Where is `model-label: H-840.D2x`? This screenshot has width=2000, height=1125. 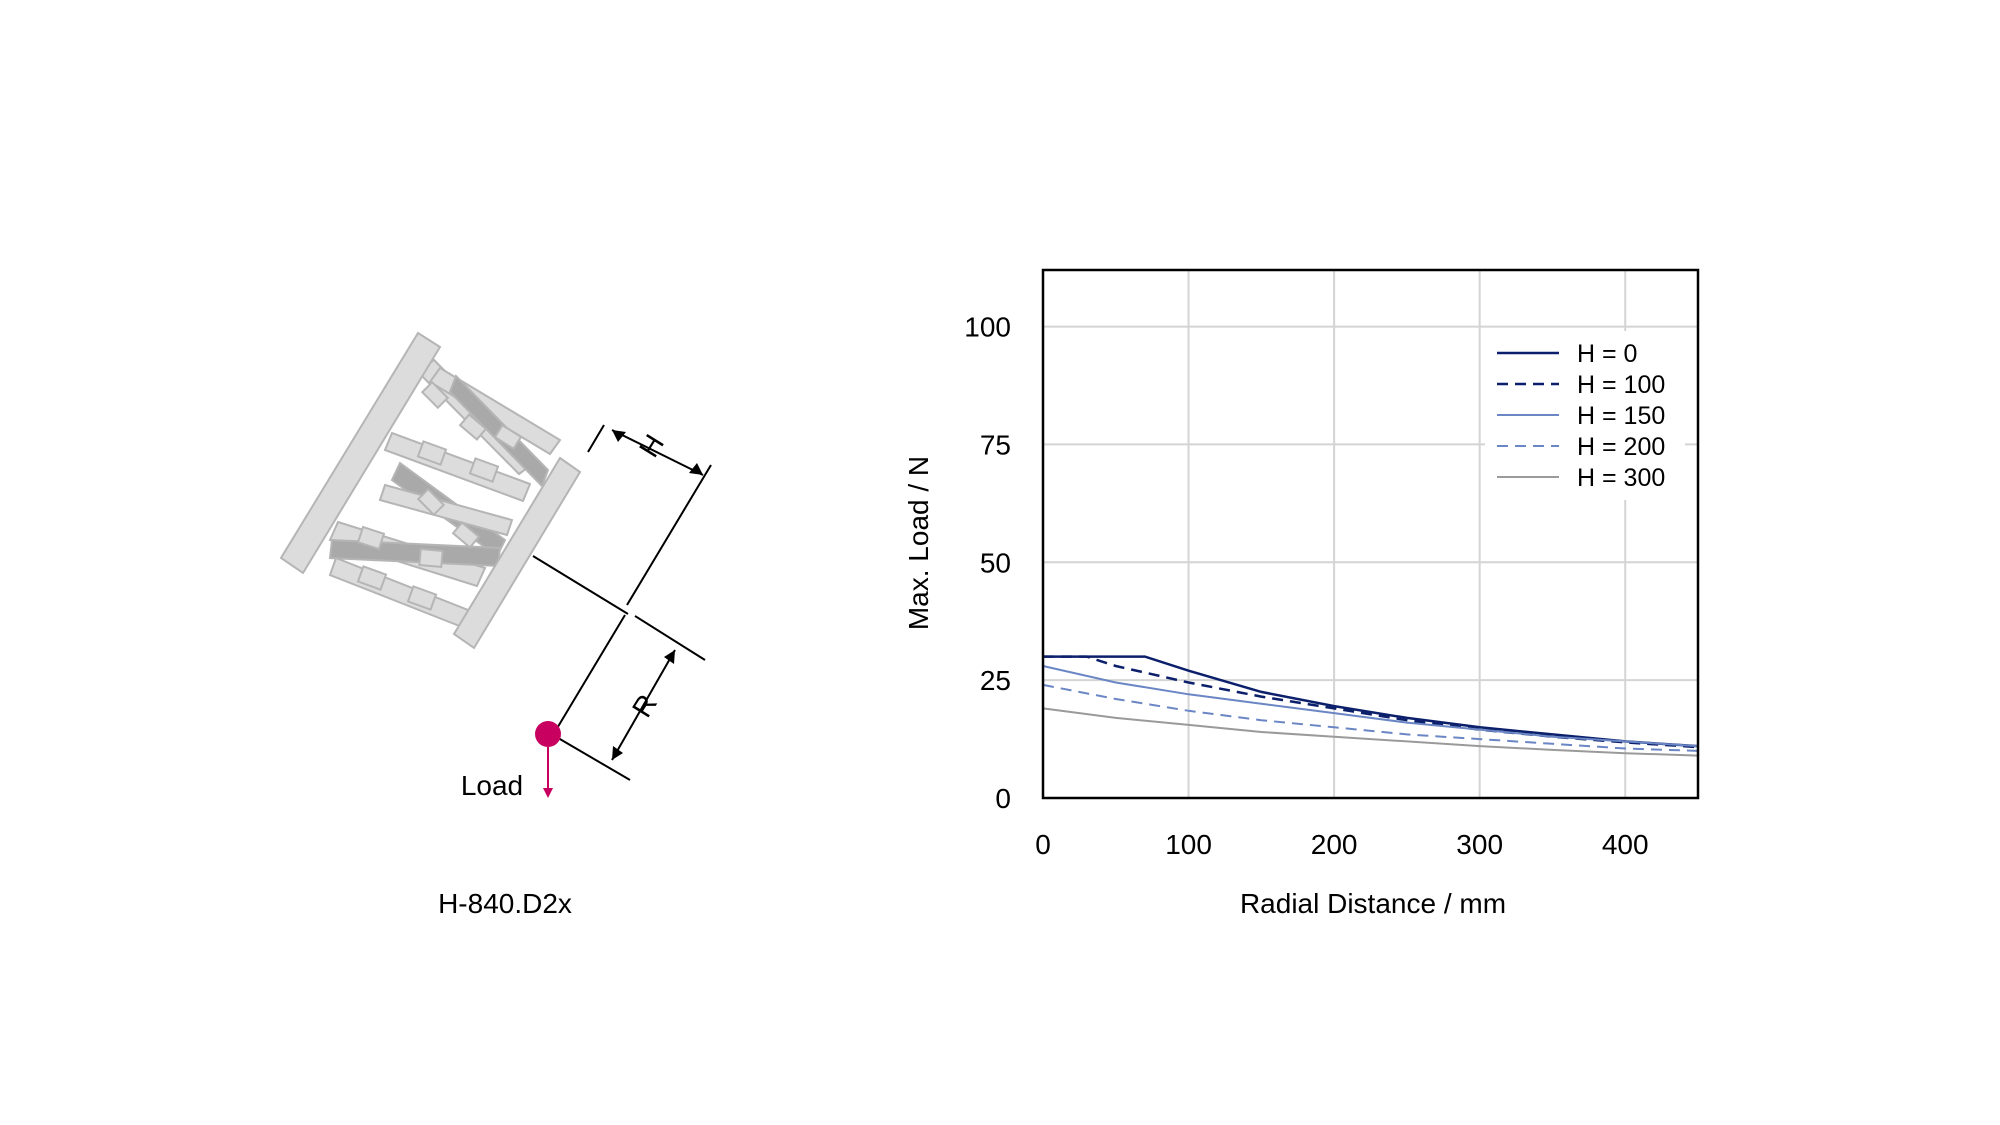 model-label: H-840.D2x is located at coordinates (505, 903).